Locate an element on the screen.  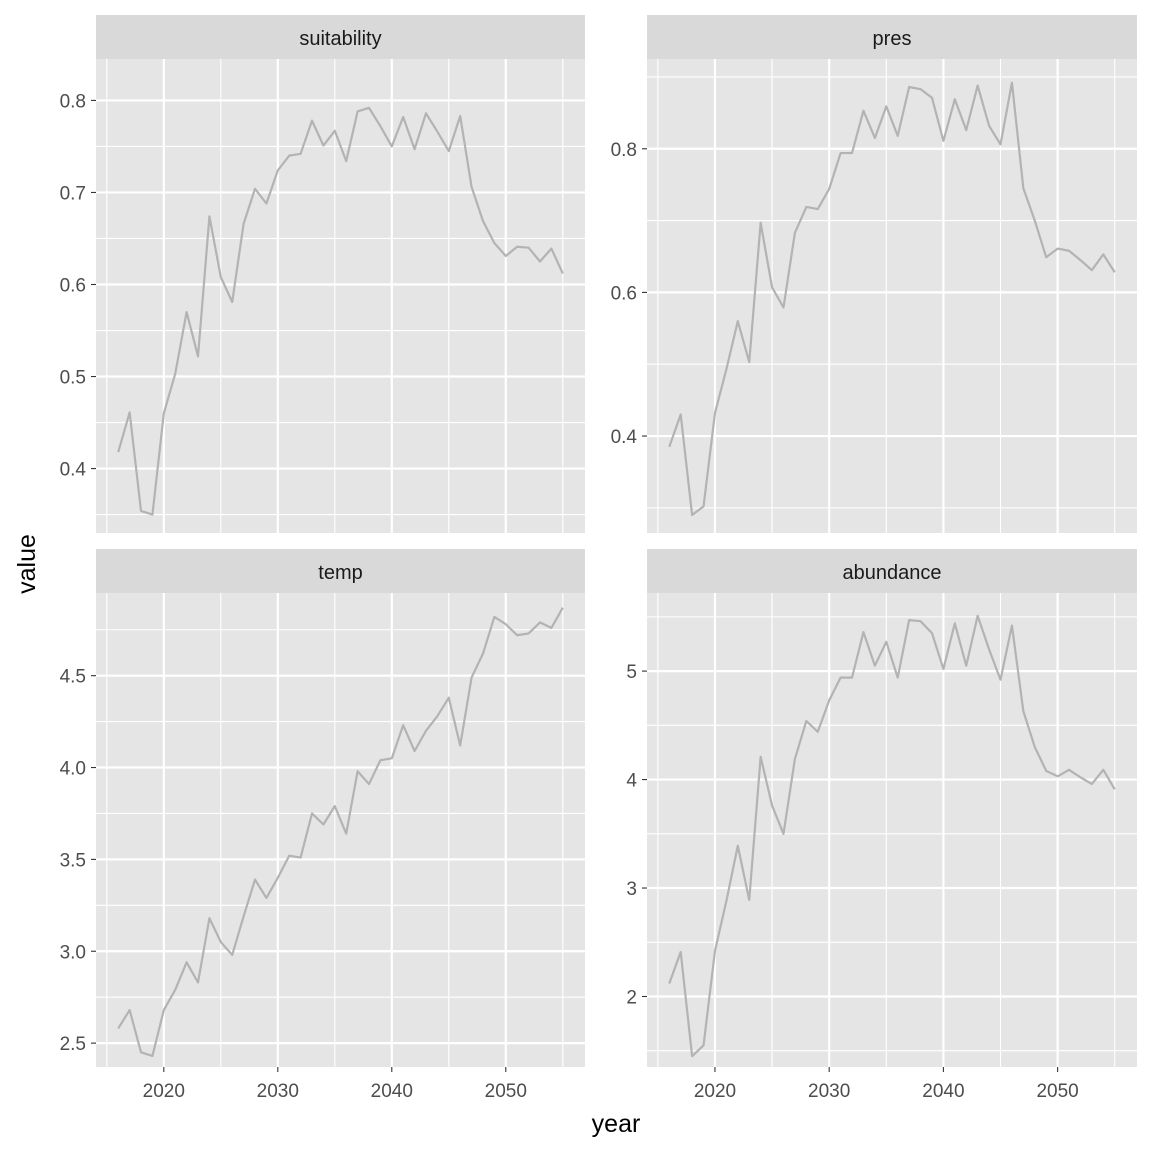
x-axis-title: year is located at coordinates (616, 1124).